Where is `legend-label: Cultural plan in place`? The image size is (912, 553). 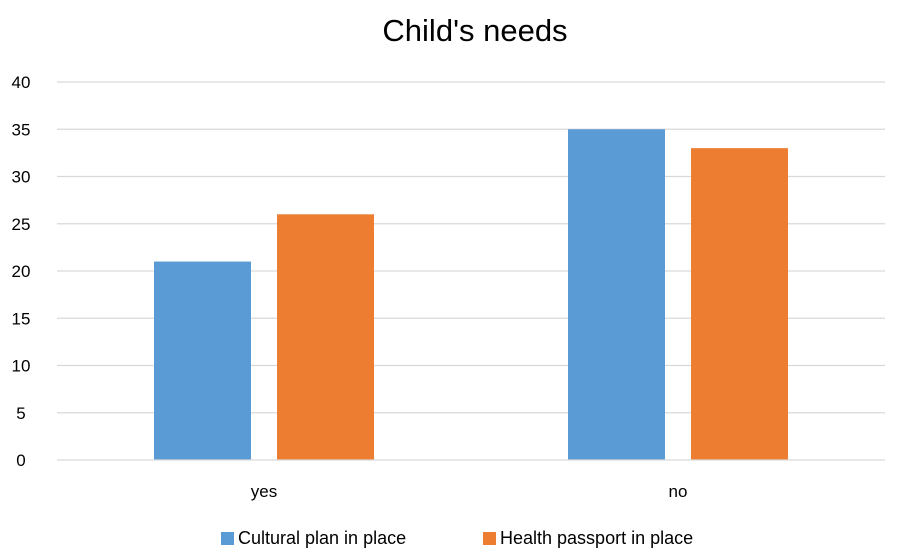 legend-label: Cultural plan in place is located at coordinates (322, 538).